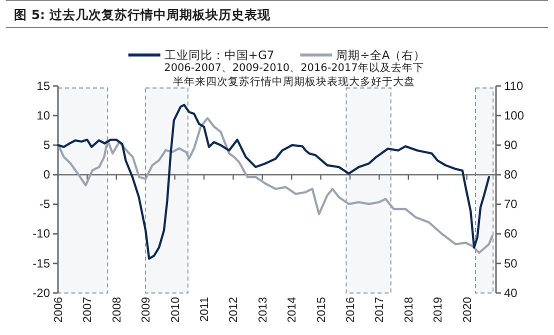 This screenshot has width=554, height=335. Describe the element at coordinates (263, 310) in the screenshot. I see `x-tick-label: 2013` at that location.